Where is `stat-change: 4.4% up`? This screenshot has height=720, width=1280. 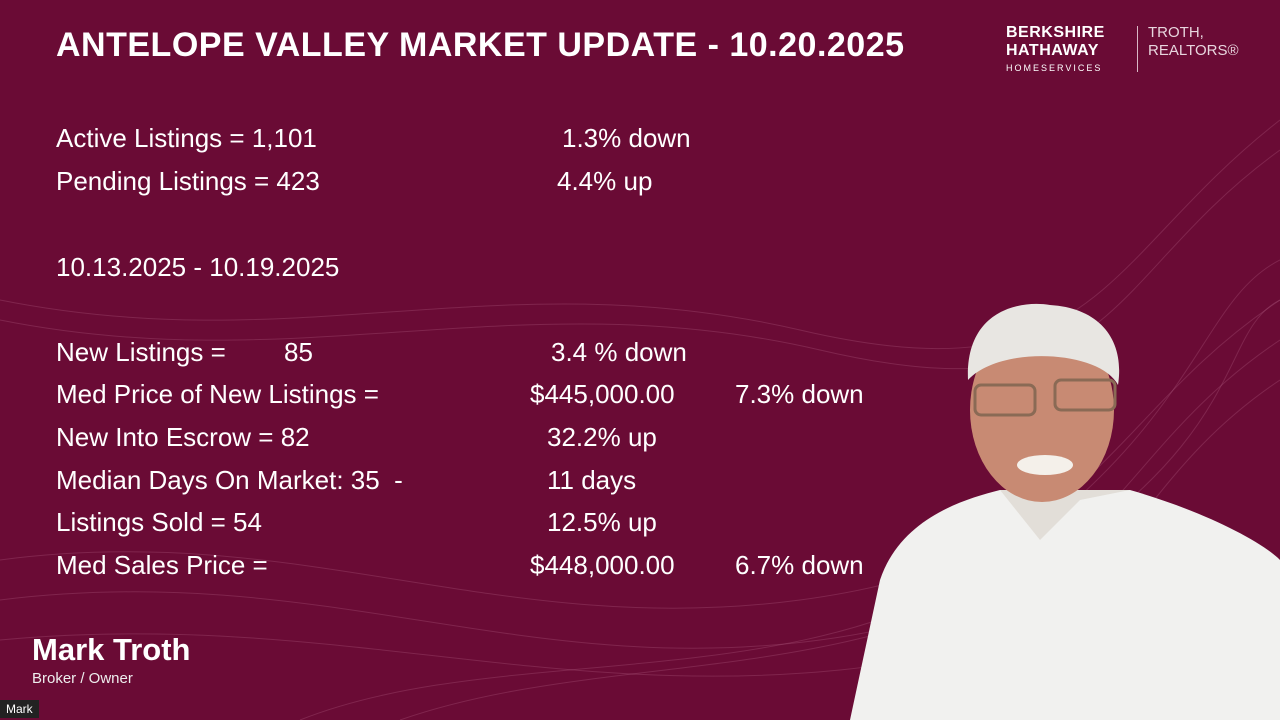 stat-change: 4.4% up is located at coordinates (605, 181).